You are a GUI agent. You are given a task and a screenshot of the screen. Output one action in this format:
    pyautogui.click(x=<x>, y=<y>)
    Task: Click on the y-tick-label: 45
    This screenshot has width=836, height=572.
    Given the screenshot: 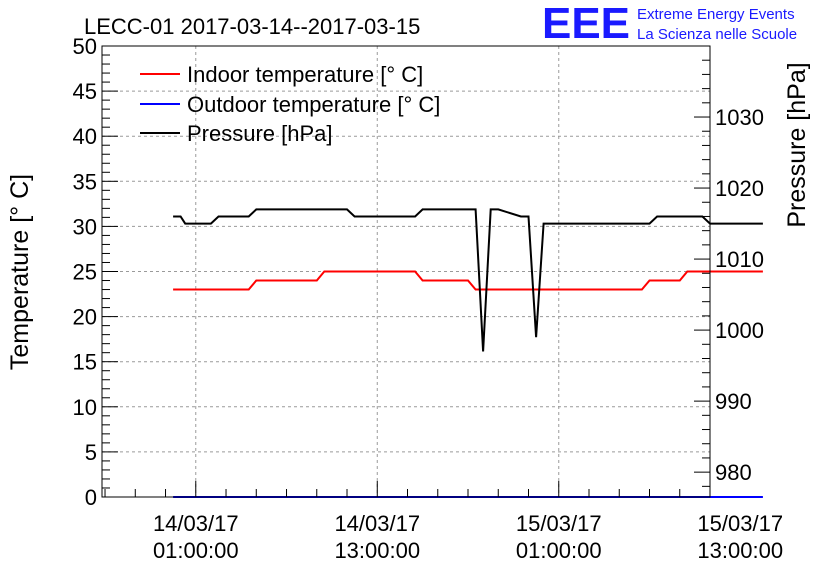 What is the action you would take?
    pyautogui.click(x=85, y=91)
    